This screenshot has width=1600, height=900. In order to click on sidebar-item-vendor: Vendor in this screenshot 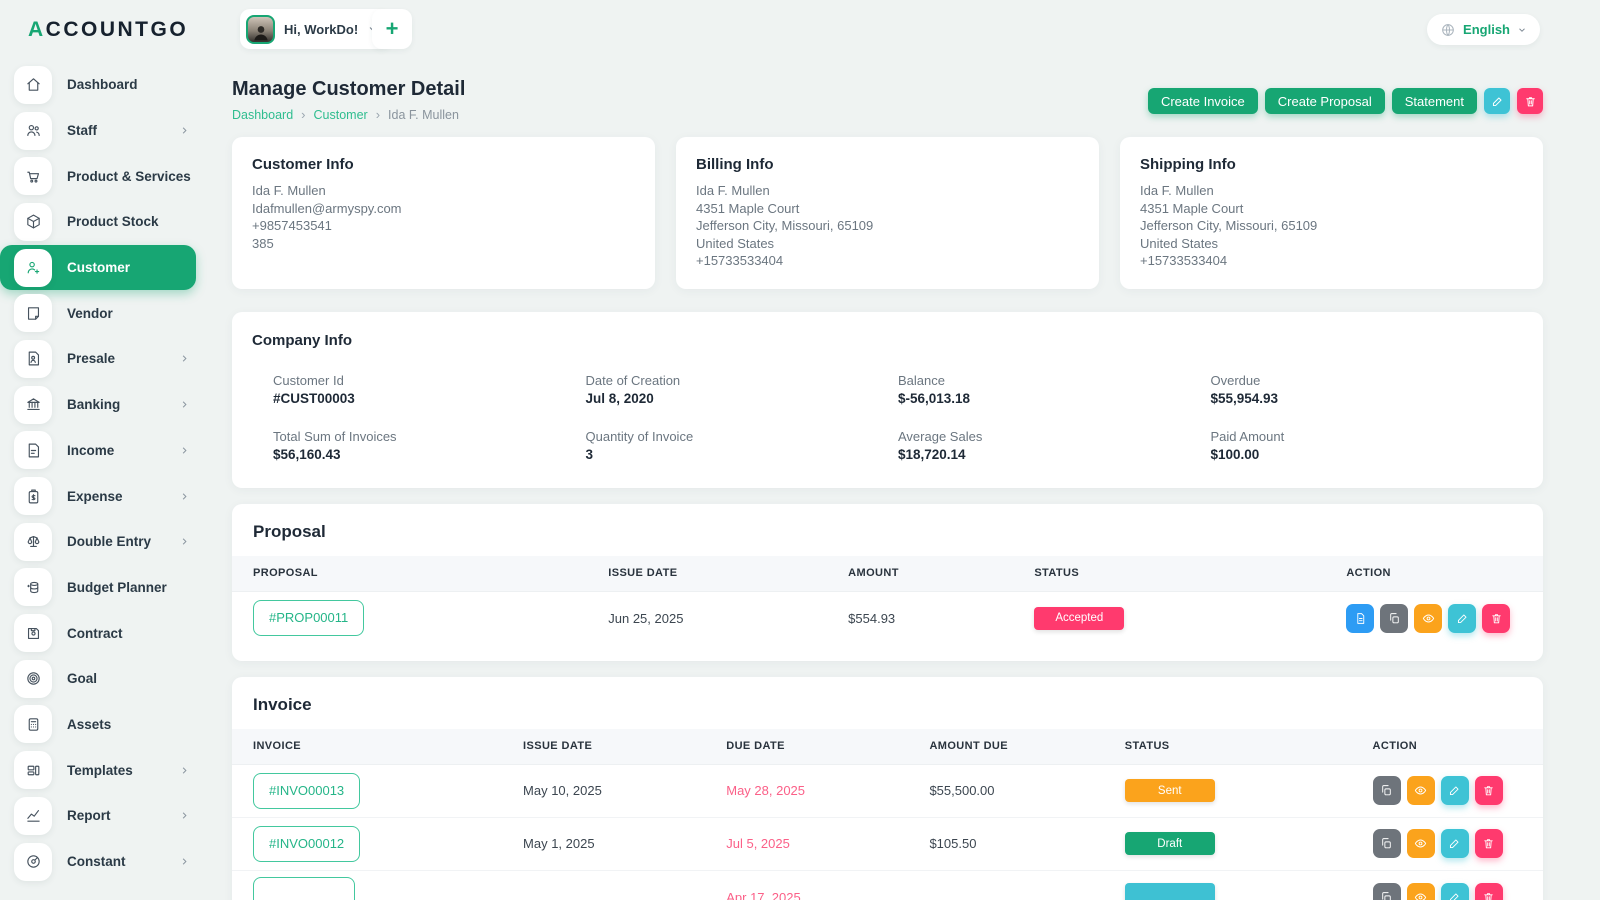, I will do `click(106, 313)`.